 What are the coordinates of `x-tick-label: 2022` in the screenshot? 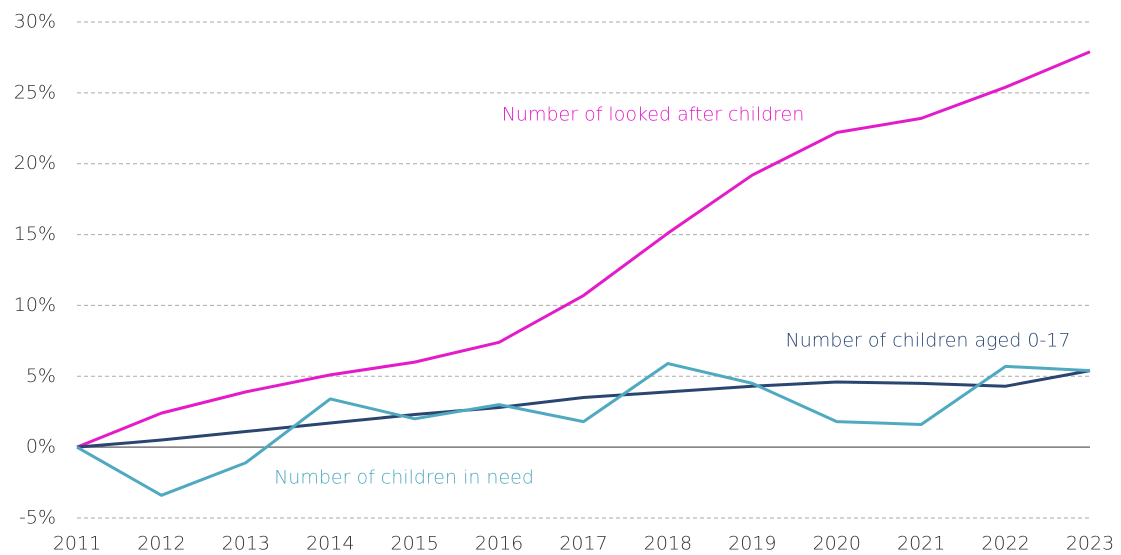 It's located at (1005, 544).